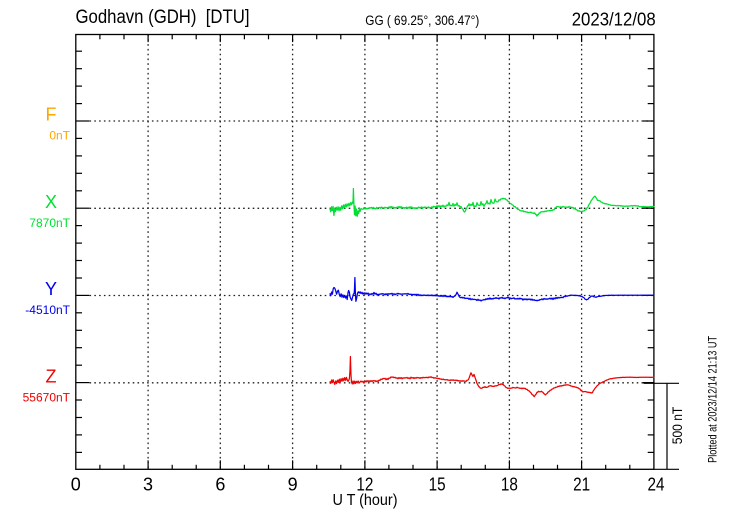 The image size is (730, 520). I want to click on svg-text: 2023/12/08, so click(614, 19).